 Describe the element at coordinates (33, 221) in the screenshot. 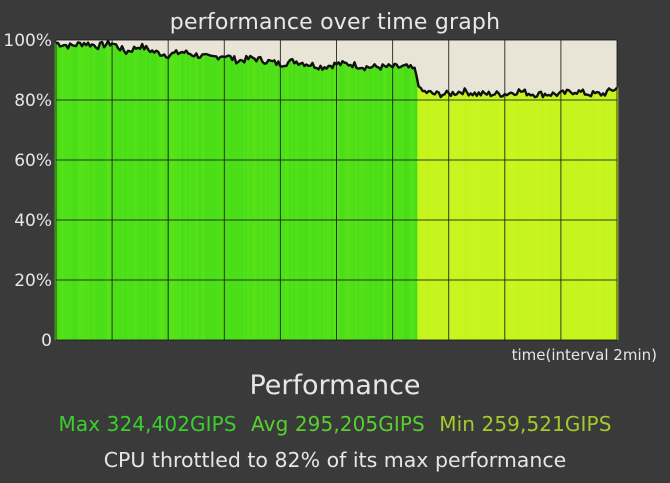

I see `y-tick-label: 40%` at that location.